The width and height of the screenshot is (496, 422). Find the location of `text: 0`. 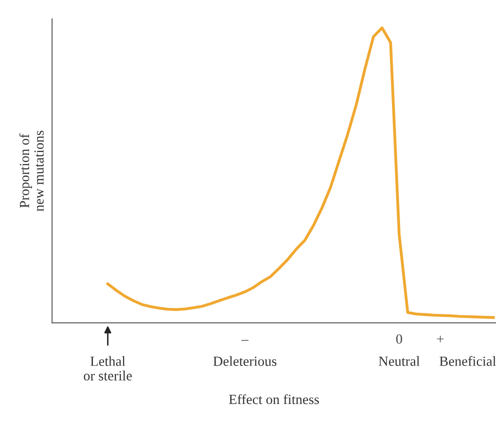

text: 0 is located at coordinates (399, 339).